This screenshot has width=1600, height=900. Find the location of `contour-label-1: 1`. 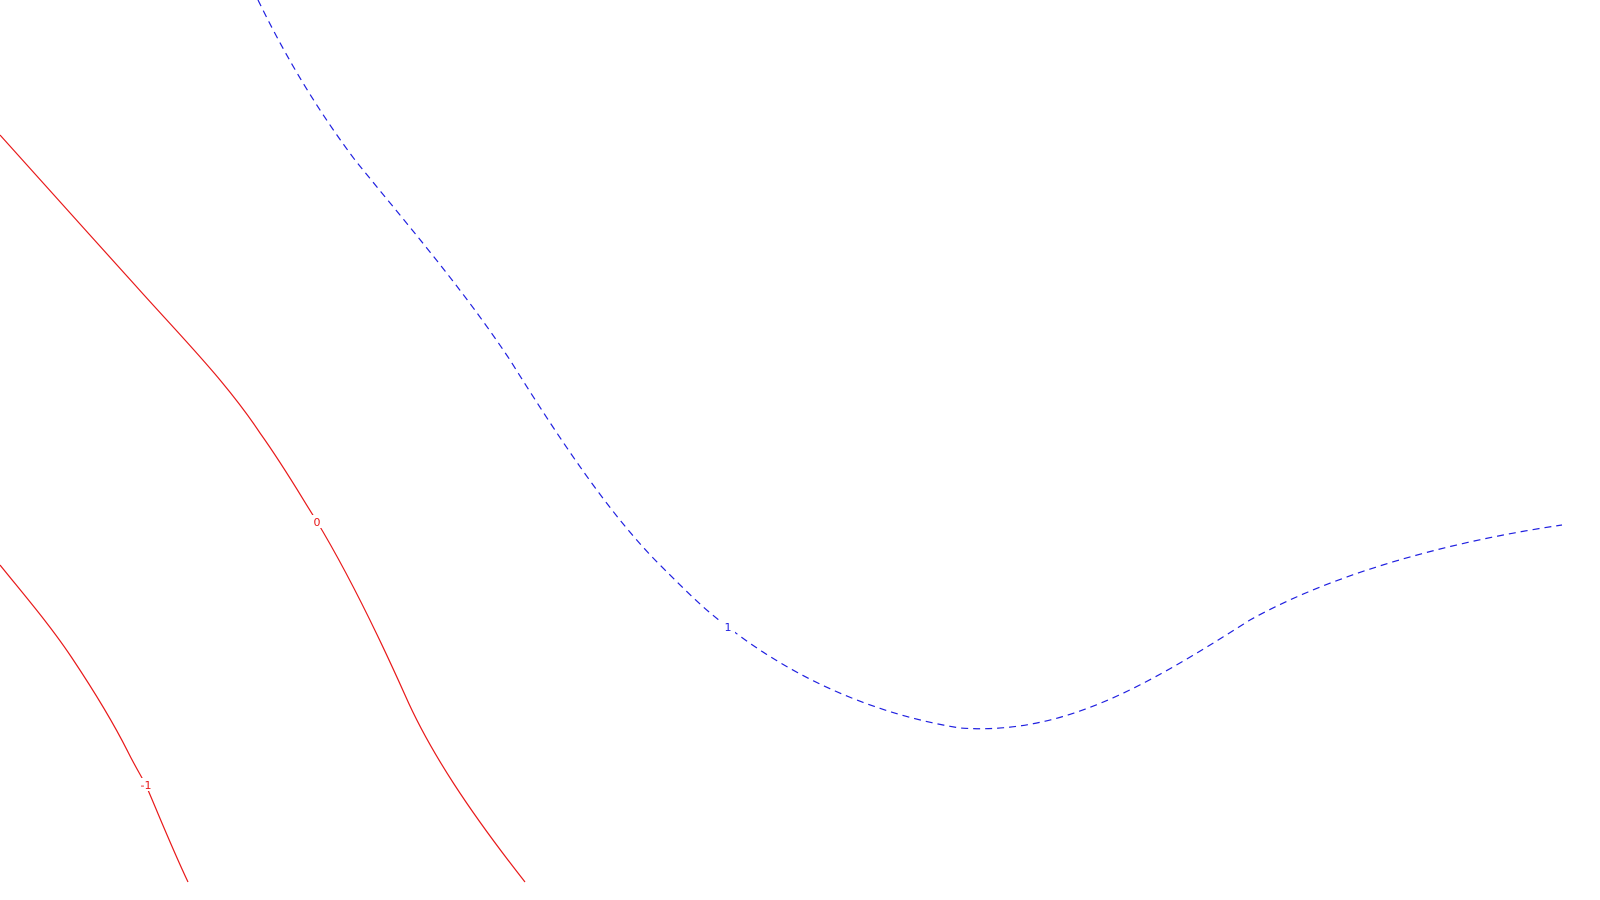

contour-label-1: 1 is located at coordinates (728, 627).